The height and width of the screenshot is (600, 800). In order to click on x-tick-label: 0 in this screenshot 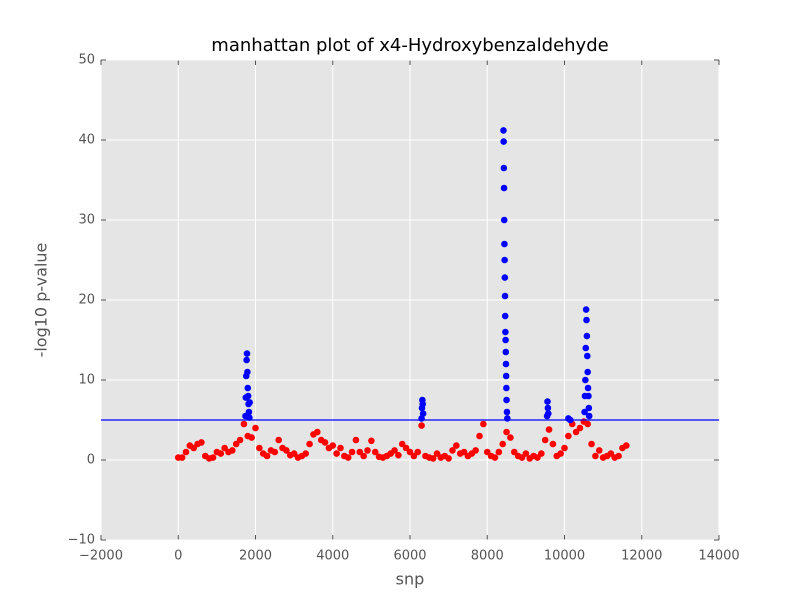, I will do `click(178, 556)`.